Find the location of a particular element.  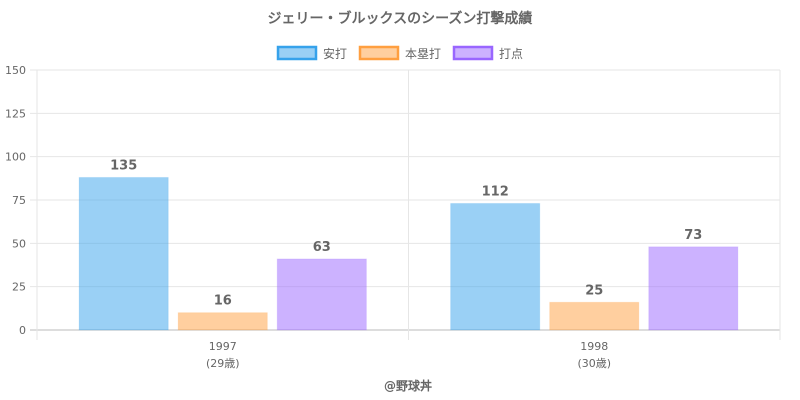

legend-item-安打: 安打 is located at coordinates (311, 53).